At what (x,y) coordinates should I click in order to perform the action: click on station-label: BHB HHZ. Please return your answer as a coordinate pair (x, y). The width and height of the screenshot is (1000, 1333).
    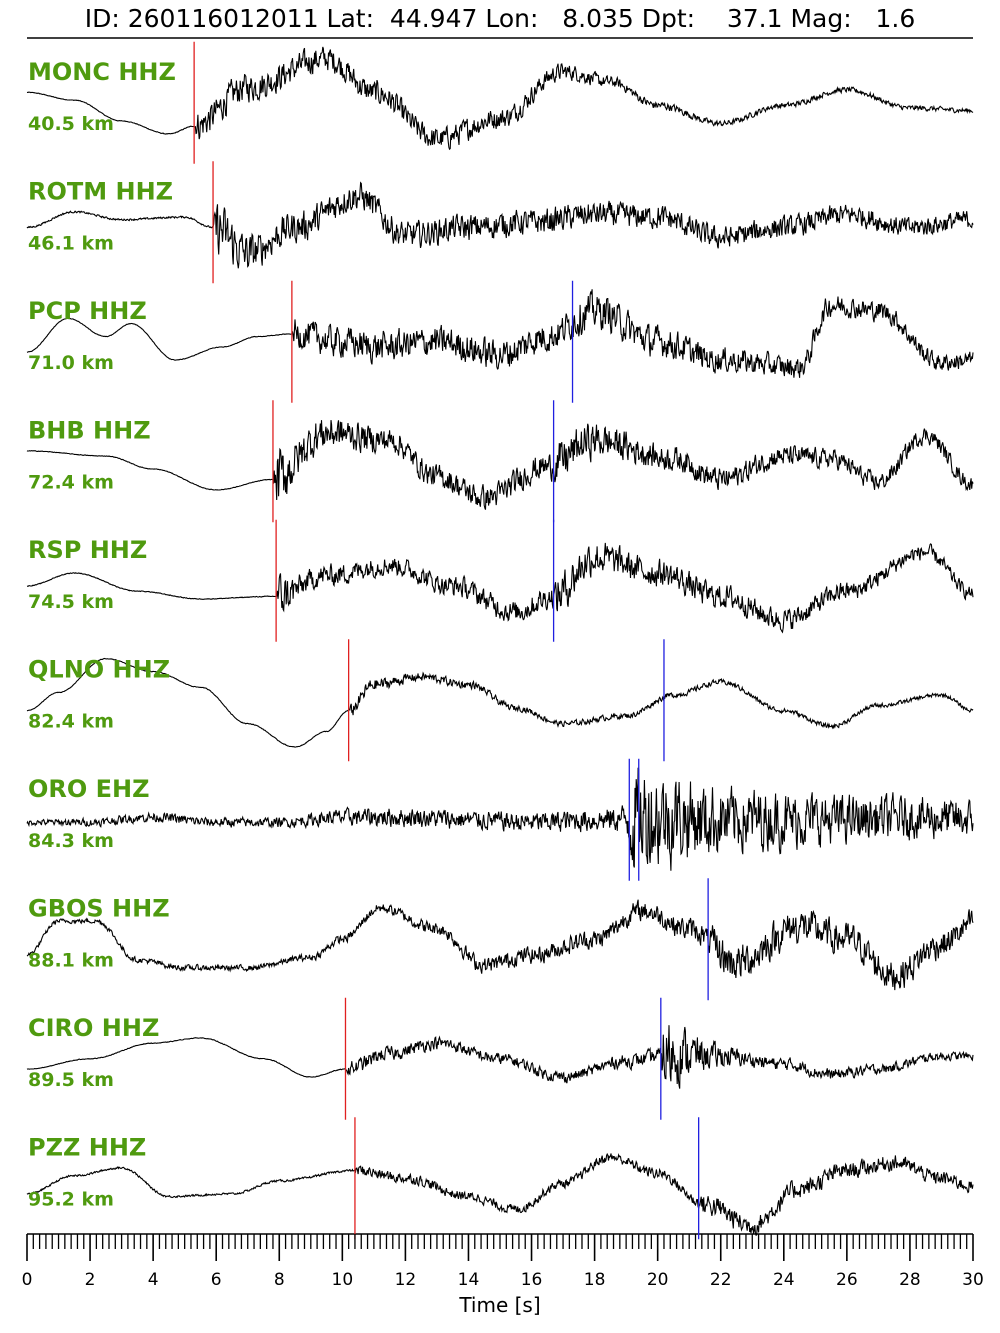
    Looking at the image, I should click on (89, 430).